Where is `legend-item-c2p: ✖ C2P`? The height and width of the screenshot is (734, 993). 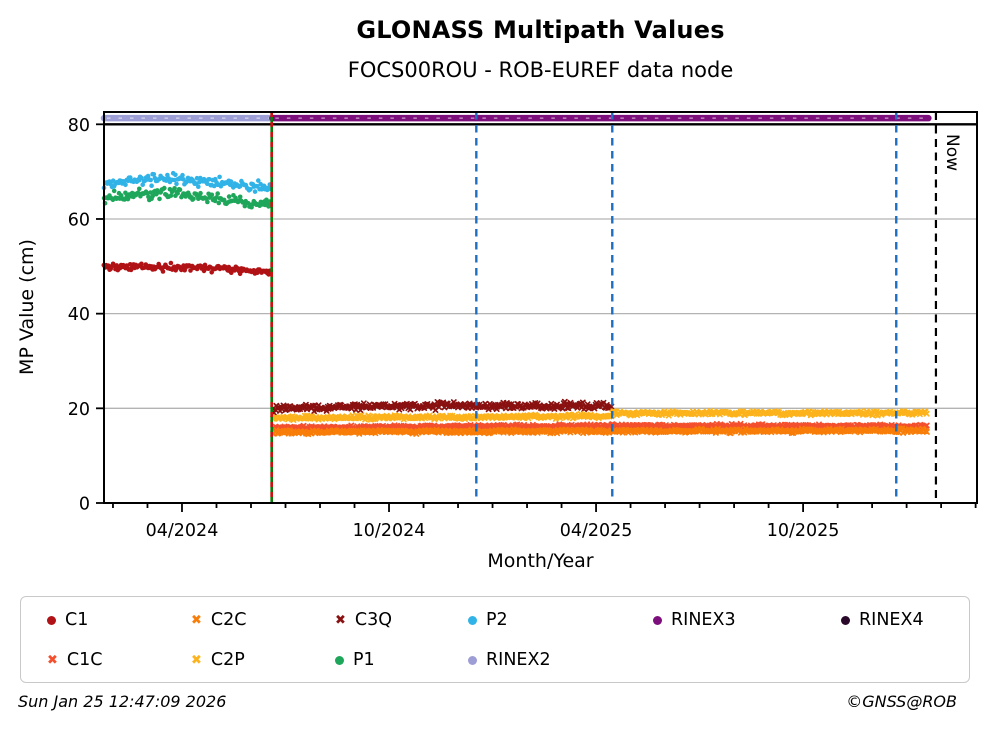
legend-item-c2p: ✖ C2P is located at coordinates (218, 660).